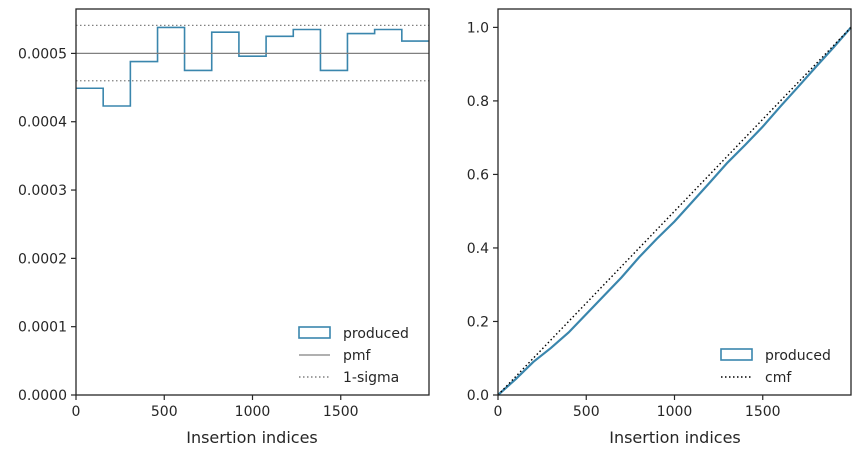 The image size is (861, 456). I want to click on y-tick-label: 0.8, so click(478, 102).